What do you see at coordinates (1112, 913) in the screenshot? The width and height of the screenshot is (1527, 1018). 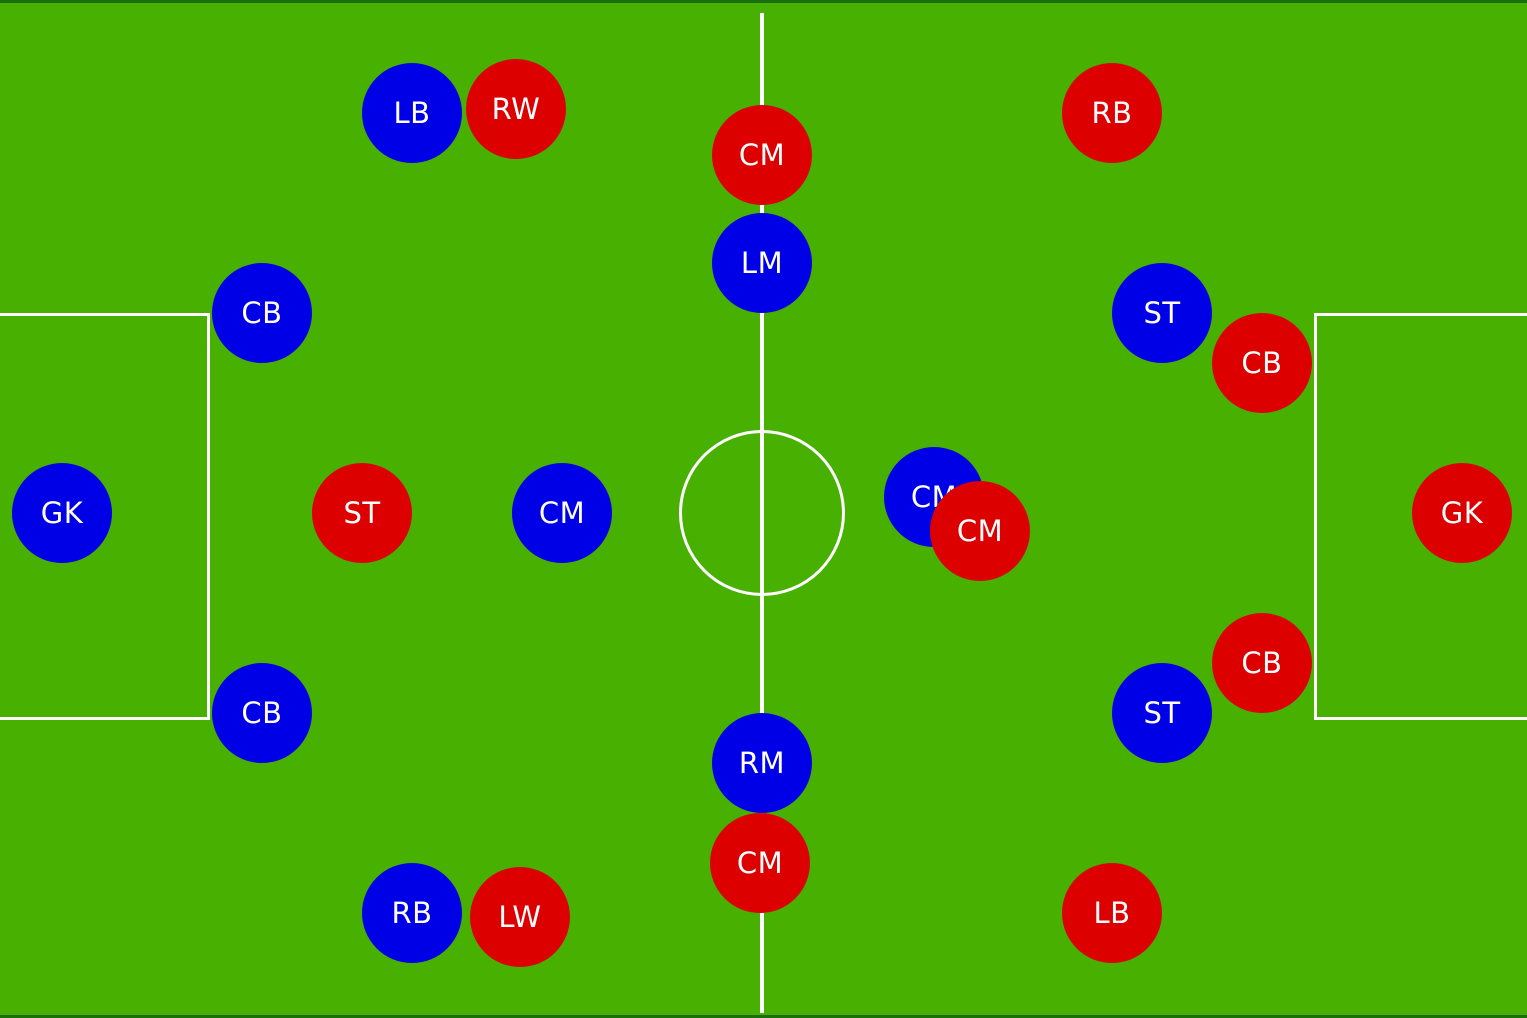 I see `red-player-lb: LB` at bounding box center [1112, 913].